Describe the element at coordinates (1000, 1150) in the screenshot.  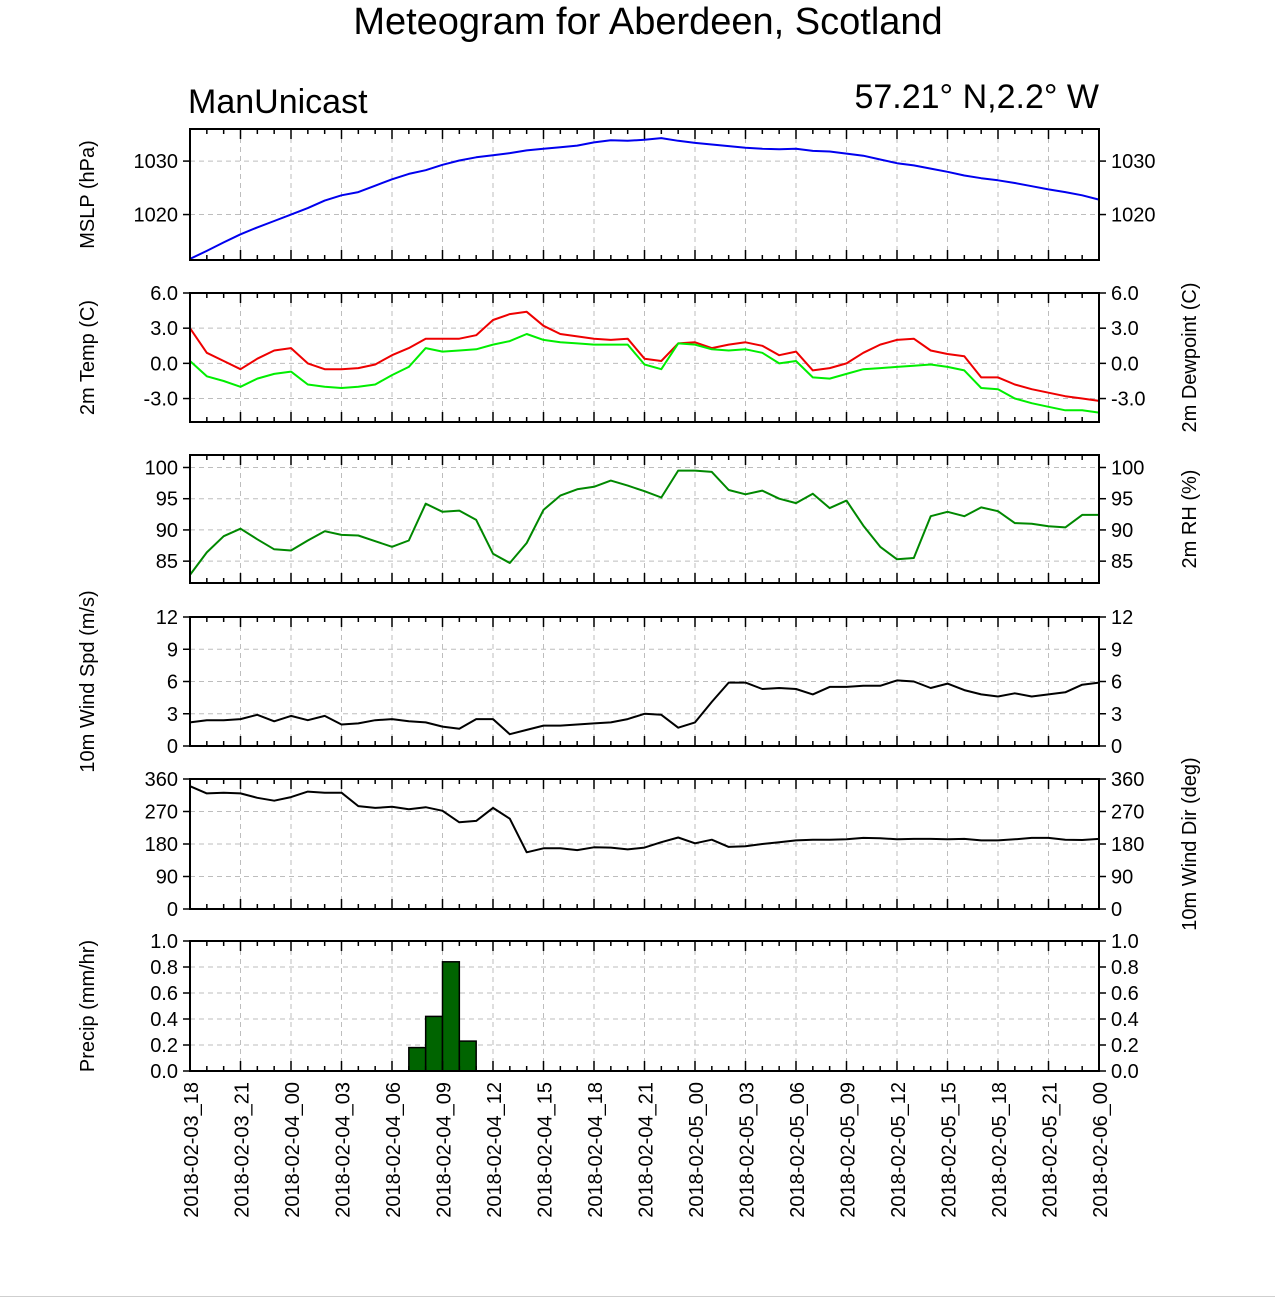
I see `x-tick-label: 2018-02-05_18` at that location.